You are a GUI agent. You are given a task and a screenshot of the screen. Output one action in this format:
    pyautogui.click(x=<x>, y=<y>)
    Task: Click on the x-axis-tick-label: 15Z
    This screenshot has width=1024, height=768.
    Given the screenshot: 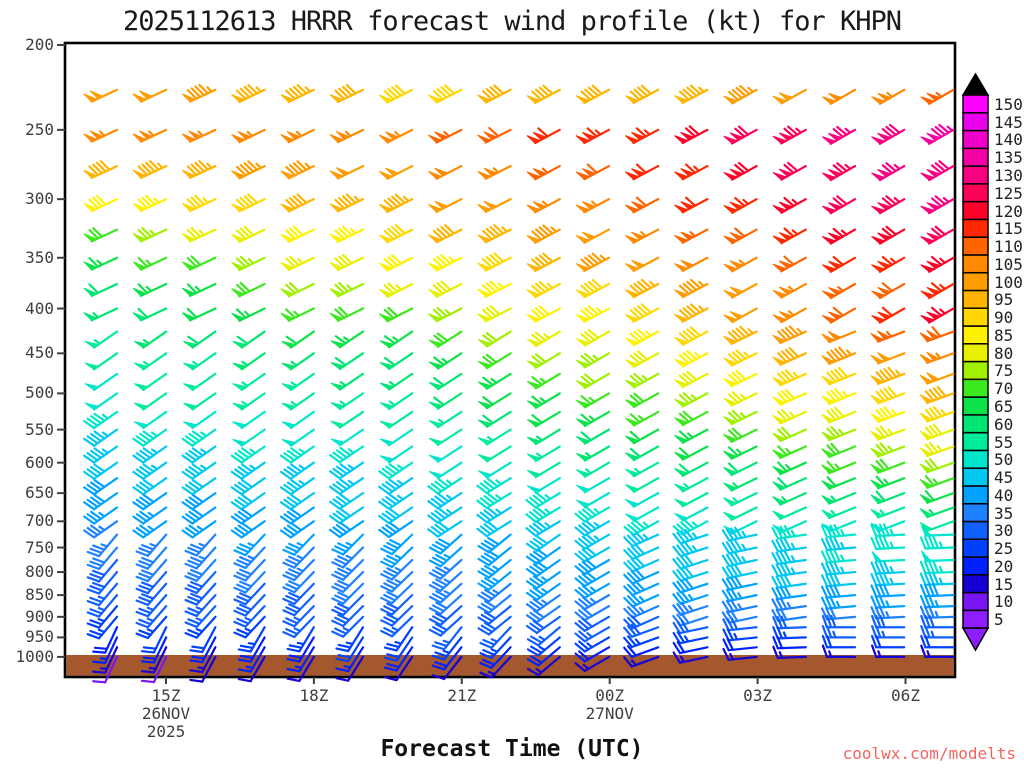 What is the action you would take?
    pyautogui.click(x=166, y=695)
    